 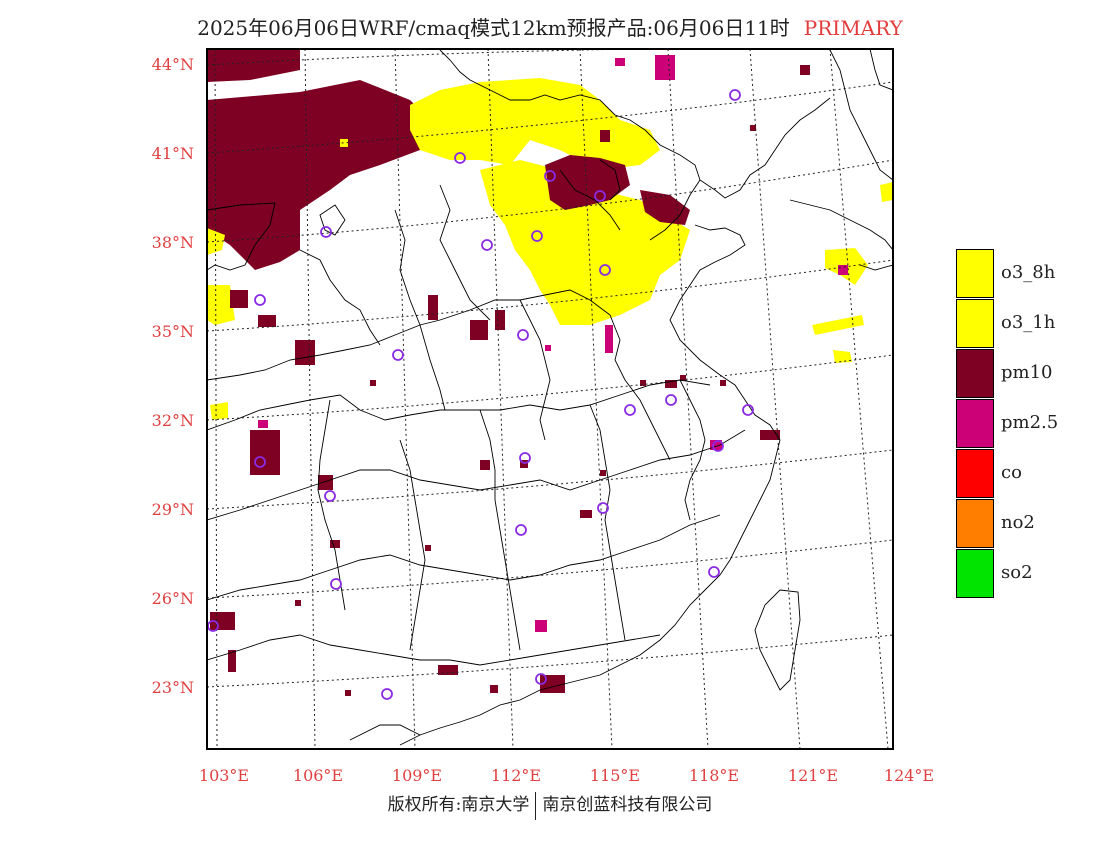 I want to click on legend-item-o3-8h: o3_8h, so click(x=1028, y=274).